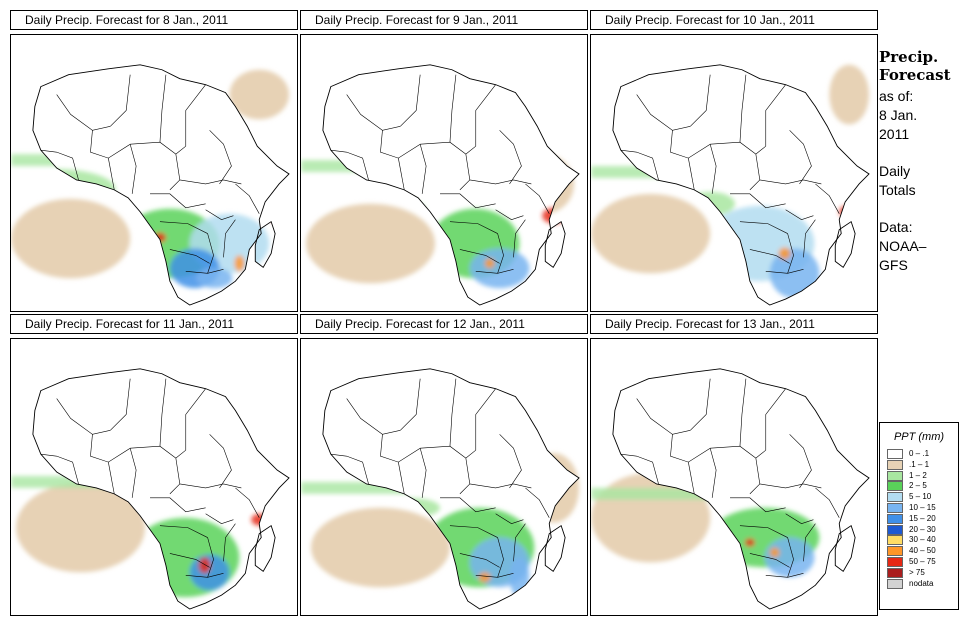 This screenshot has height=628, width=965. I want to click on asof-year: 2011, so click(894, 134).